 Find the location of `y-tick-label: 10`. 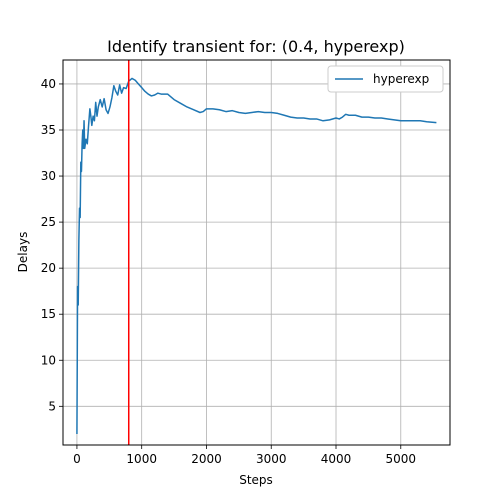

y-tick-label: 10 is located at coordinates (48, 360).